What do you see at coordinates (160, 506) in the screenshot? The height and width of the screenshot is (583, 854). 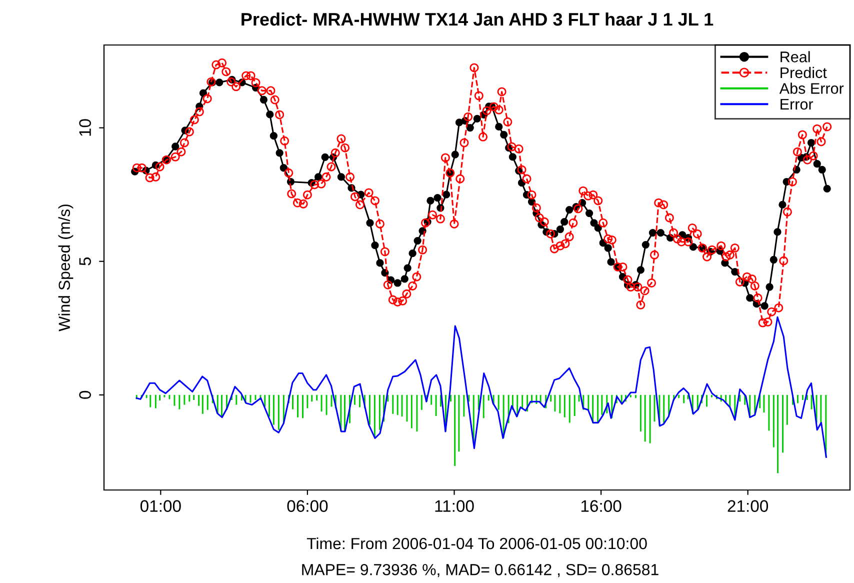 I see `x-tick-label: 01:00` at bounding box center [160, 506].